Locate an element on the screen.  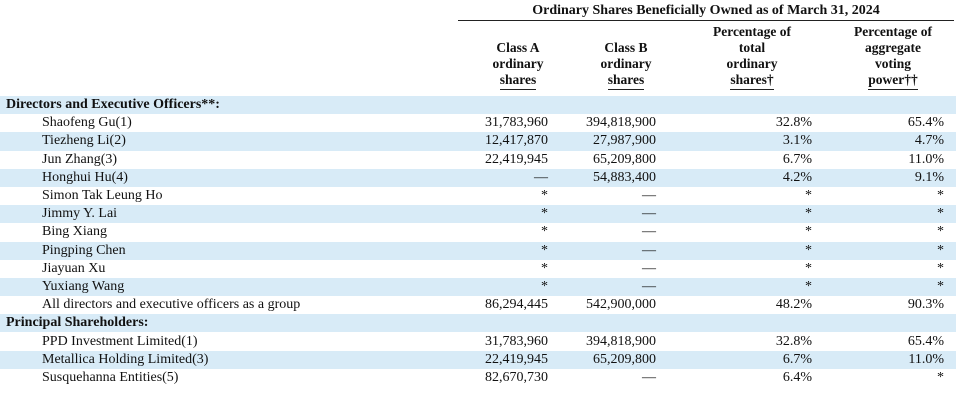
class-a-shares-cell: — is located at coordinates (508, 177).